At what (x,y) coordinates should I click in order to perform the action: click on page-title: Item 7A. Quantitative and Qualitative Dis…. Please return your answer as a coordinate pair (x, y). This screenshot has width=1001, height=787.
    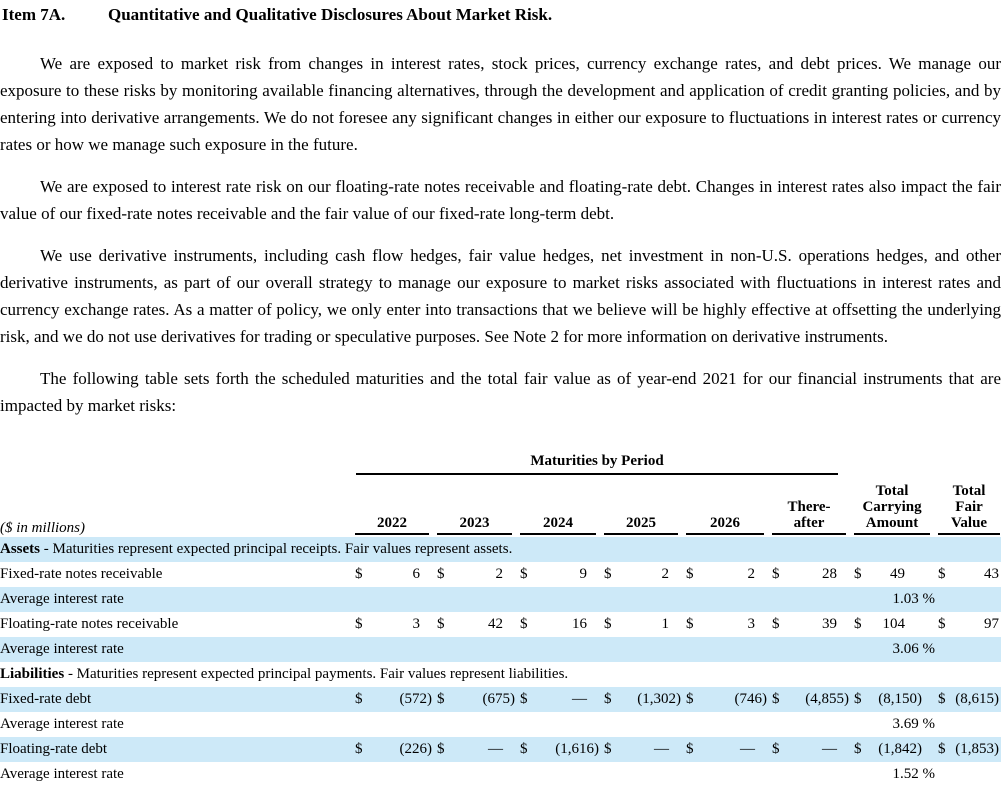
    Looking at the image, I should click on (501, 15).